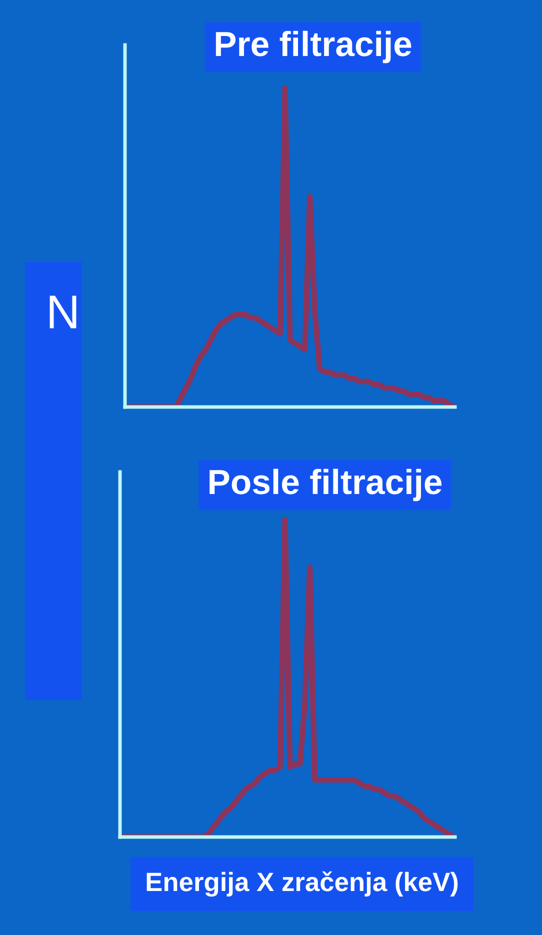  I want to click on chart-title: Pre filtracije, so click(314, 47).